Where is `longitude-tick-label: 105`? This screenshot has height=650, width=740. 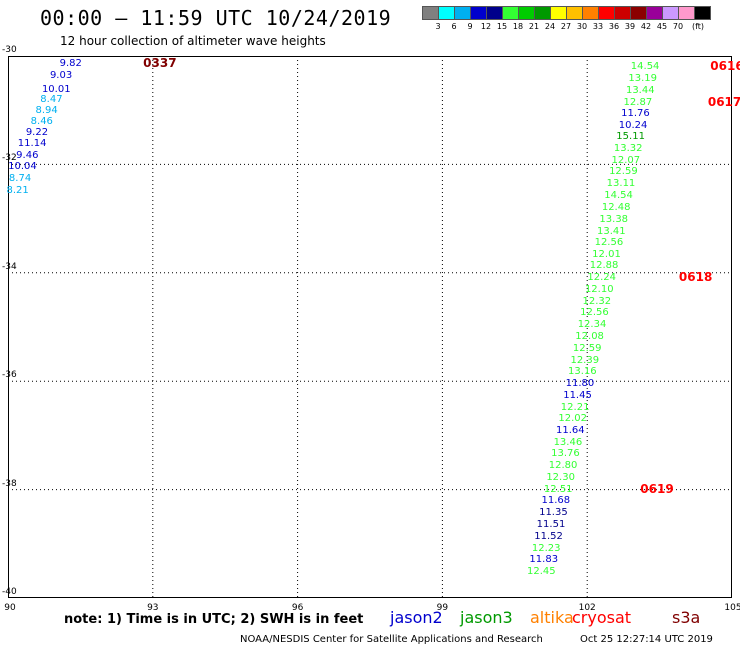
longitude-tick-label: 105 is located at coordinates (732, 608).